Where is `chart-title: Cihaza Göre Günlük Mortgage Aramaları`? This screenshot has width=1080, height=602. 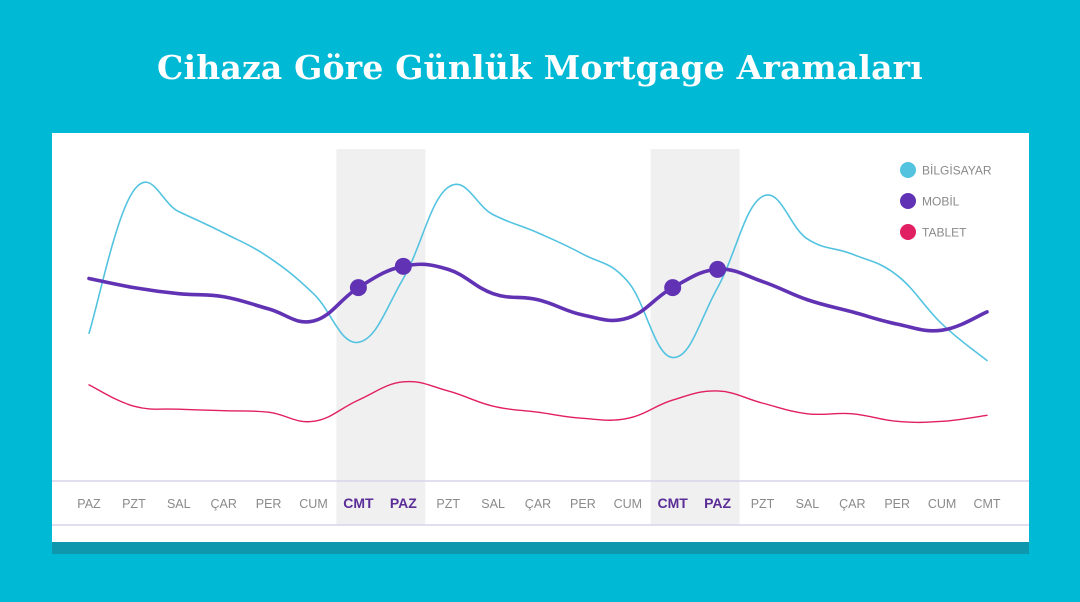
chart-title: Cihaza Göre Günlük Mortgage Aramaları is located at coordinates (540, 67).